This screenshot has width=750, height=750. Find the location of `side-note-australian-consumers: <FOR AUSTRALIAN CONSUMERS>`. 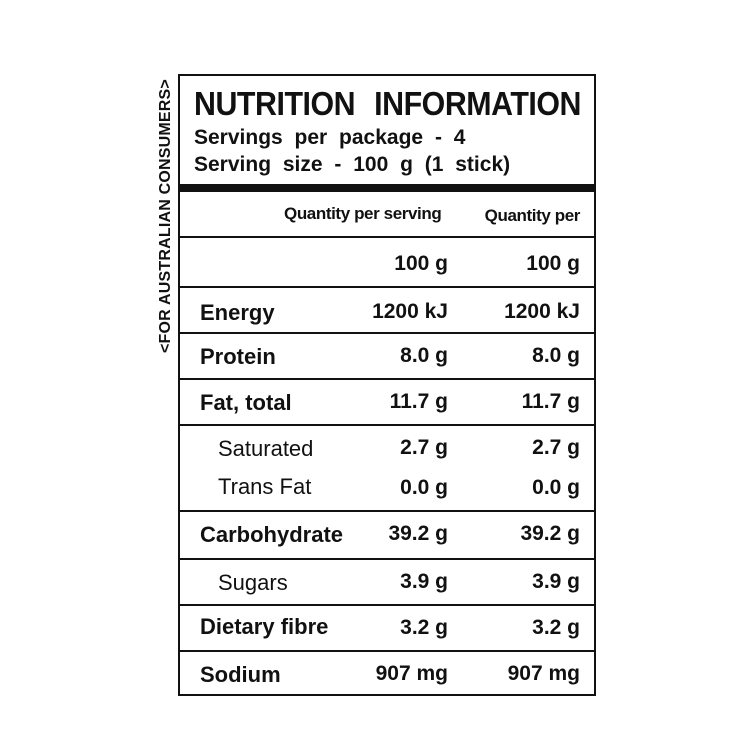

side-note-australian-consumers: <FOR AUSTRALIAN CONSUMERS> is located at coordinates (165, 216).